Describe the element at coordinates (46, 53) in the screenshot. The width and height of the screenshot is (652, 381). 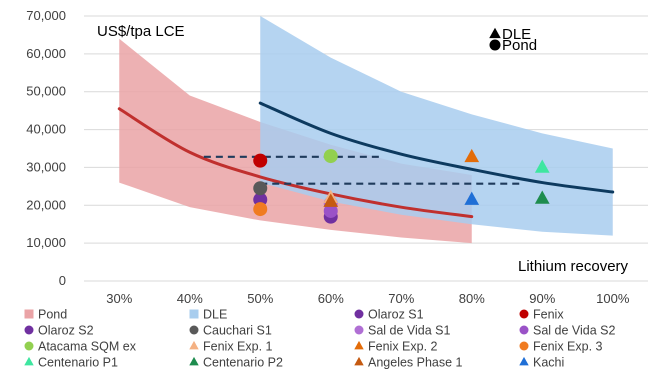
I see `y-tick-label: 60,000` at that location.